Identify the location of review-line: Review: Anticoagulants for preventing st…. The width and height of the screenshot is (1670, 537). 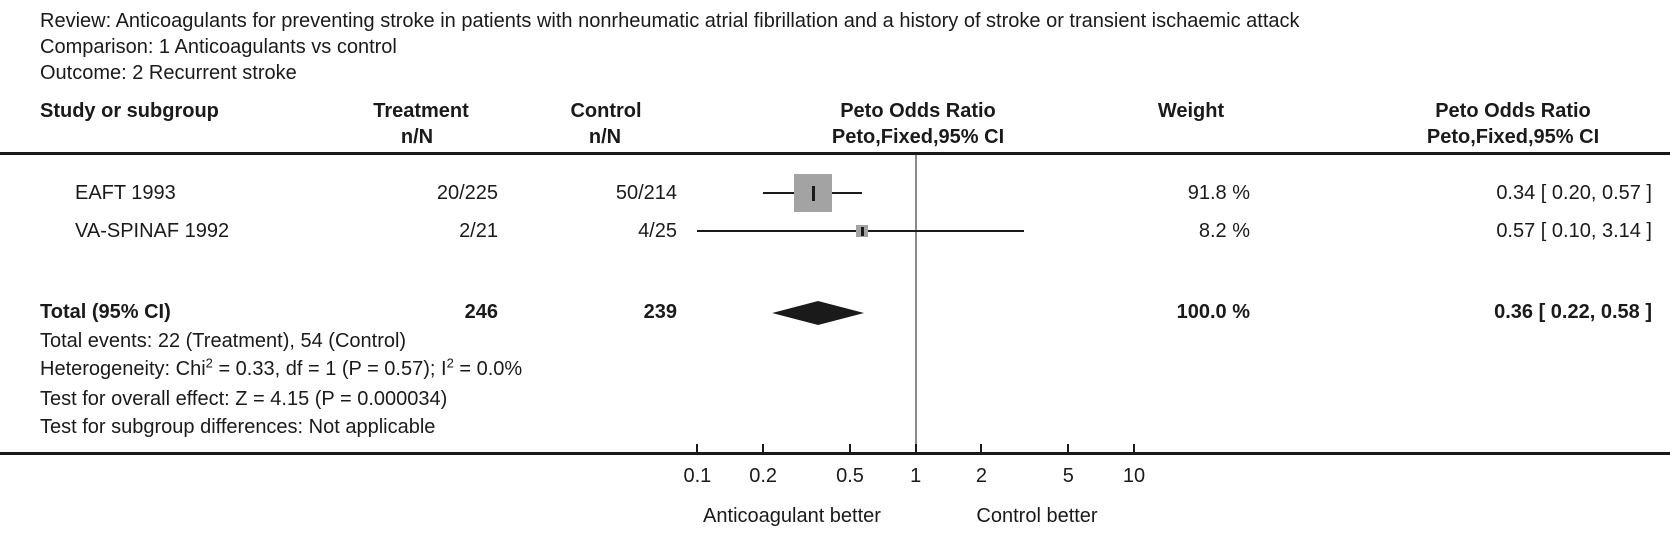
(670, 21).